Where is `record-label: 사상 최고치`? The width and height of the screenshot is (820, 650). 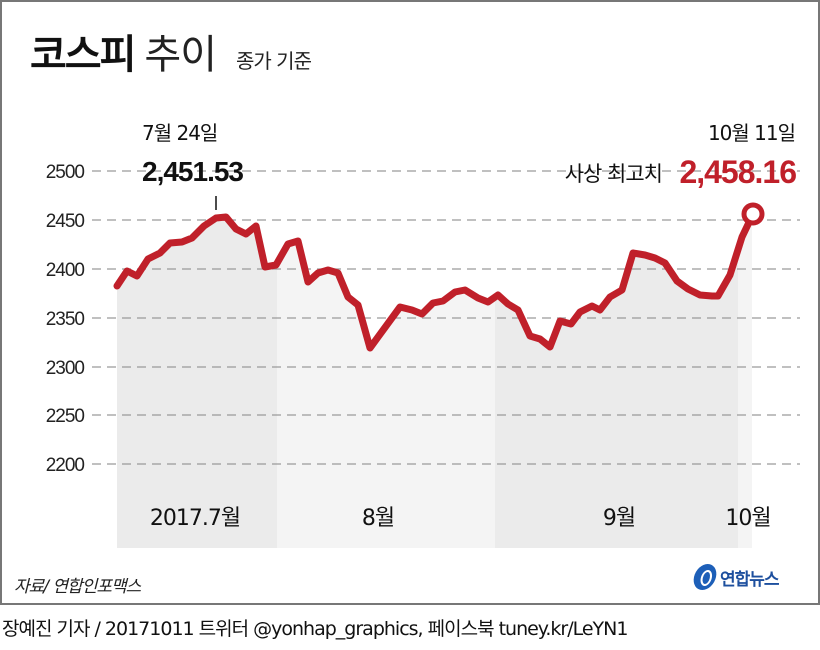
record-label: 사상 최고치 is located at coordinates (613, 174).